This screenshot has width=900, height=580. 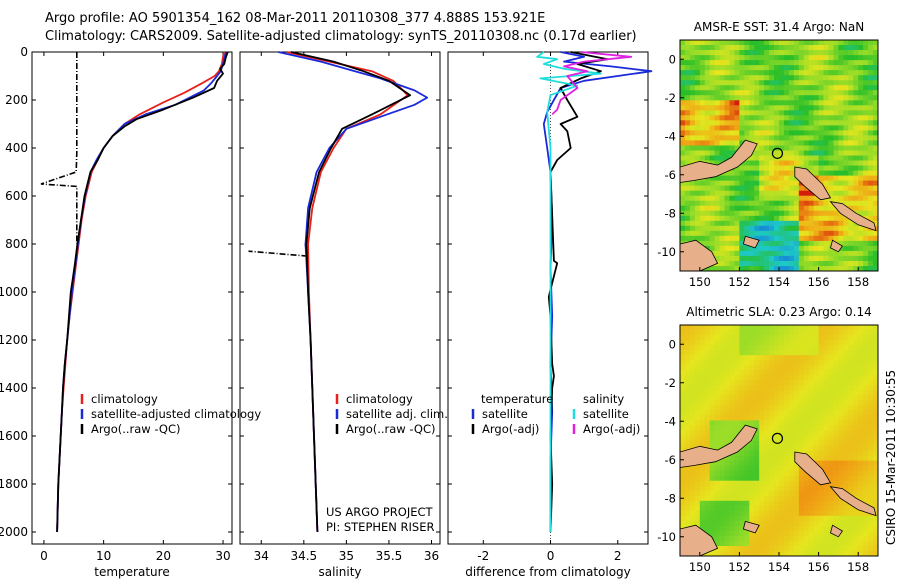 I want to click on series-line-argo, so click(x=351, y=292).